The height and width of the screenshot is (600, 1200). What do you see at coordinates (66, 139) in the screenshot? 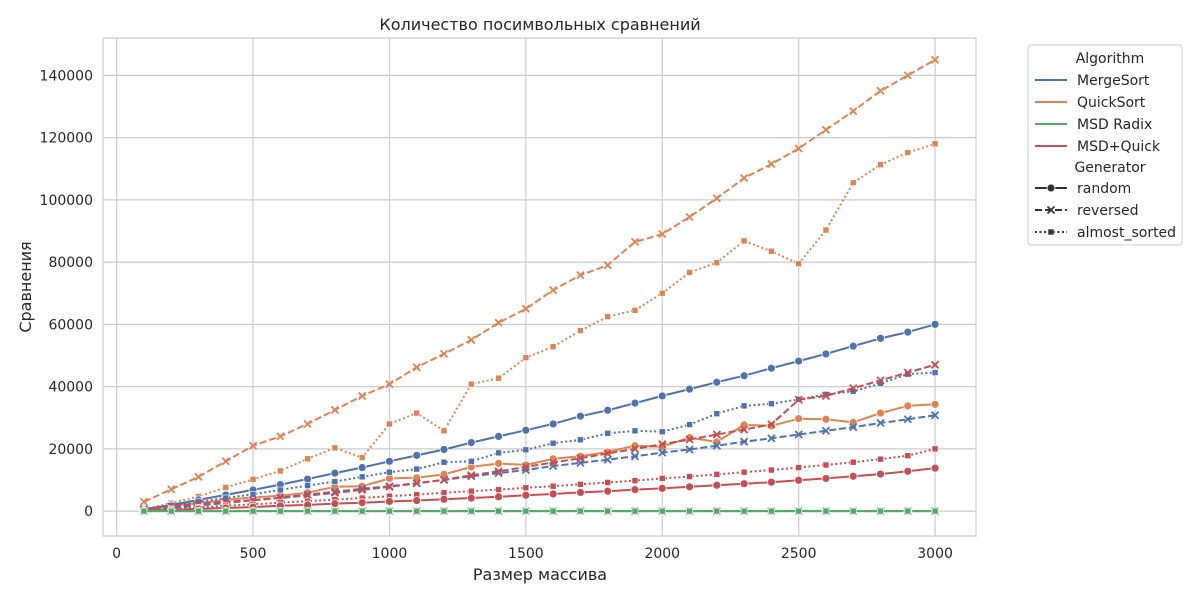
I see `y-tick-label: 120000` at bounding box center [66, 139].